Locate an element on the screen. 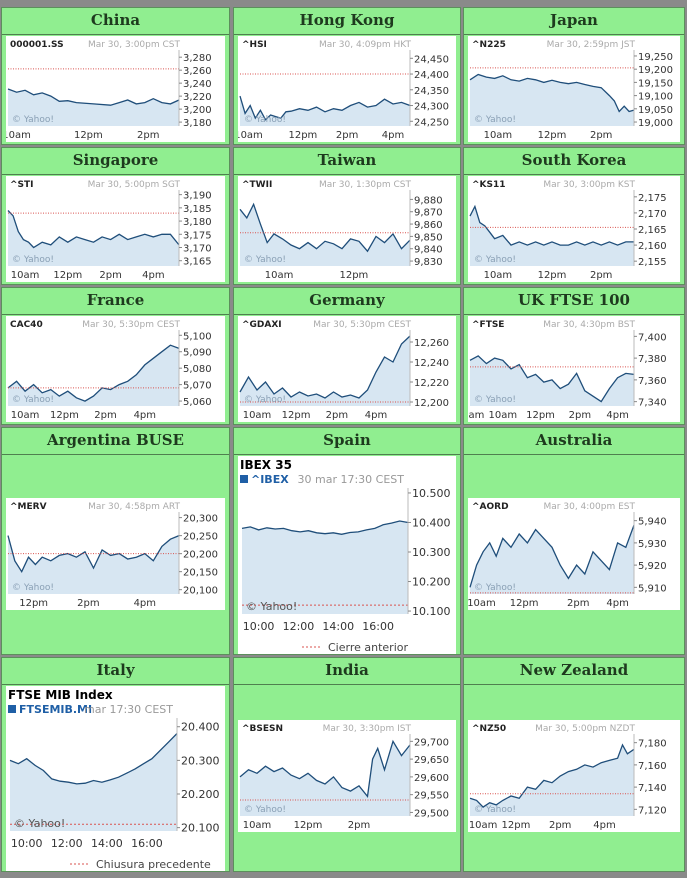 This screenshot has height=878, width=687. market-title: South Korea is located at coordinates (574, 161).